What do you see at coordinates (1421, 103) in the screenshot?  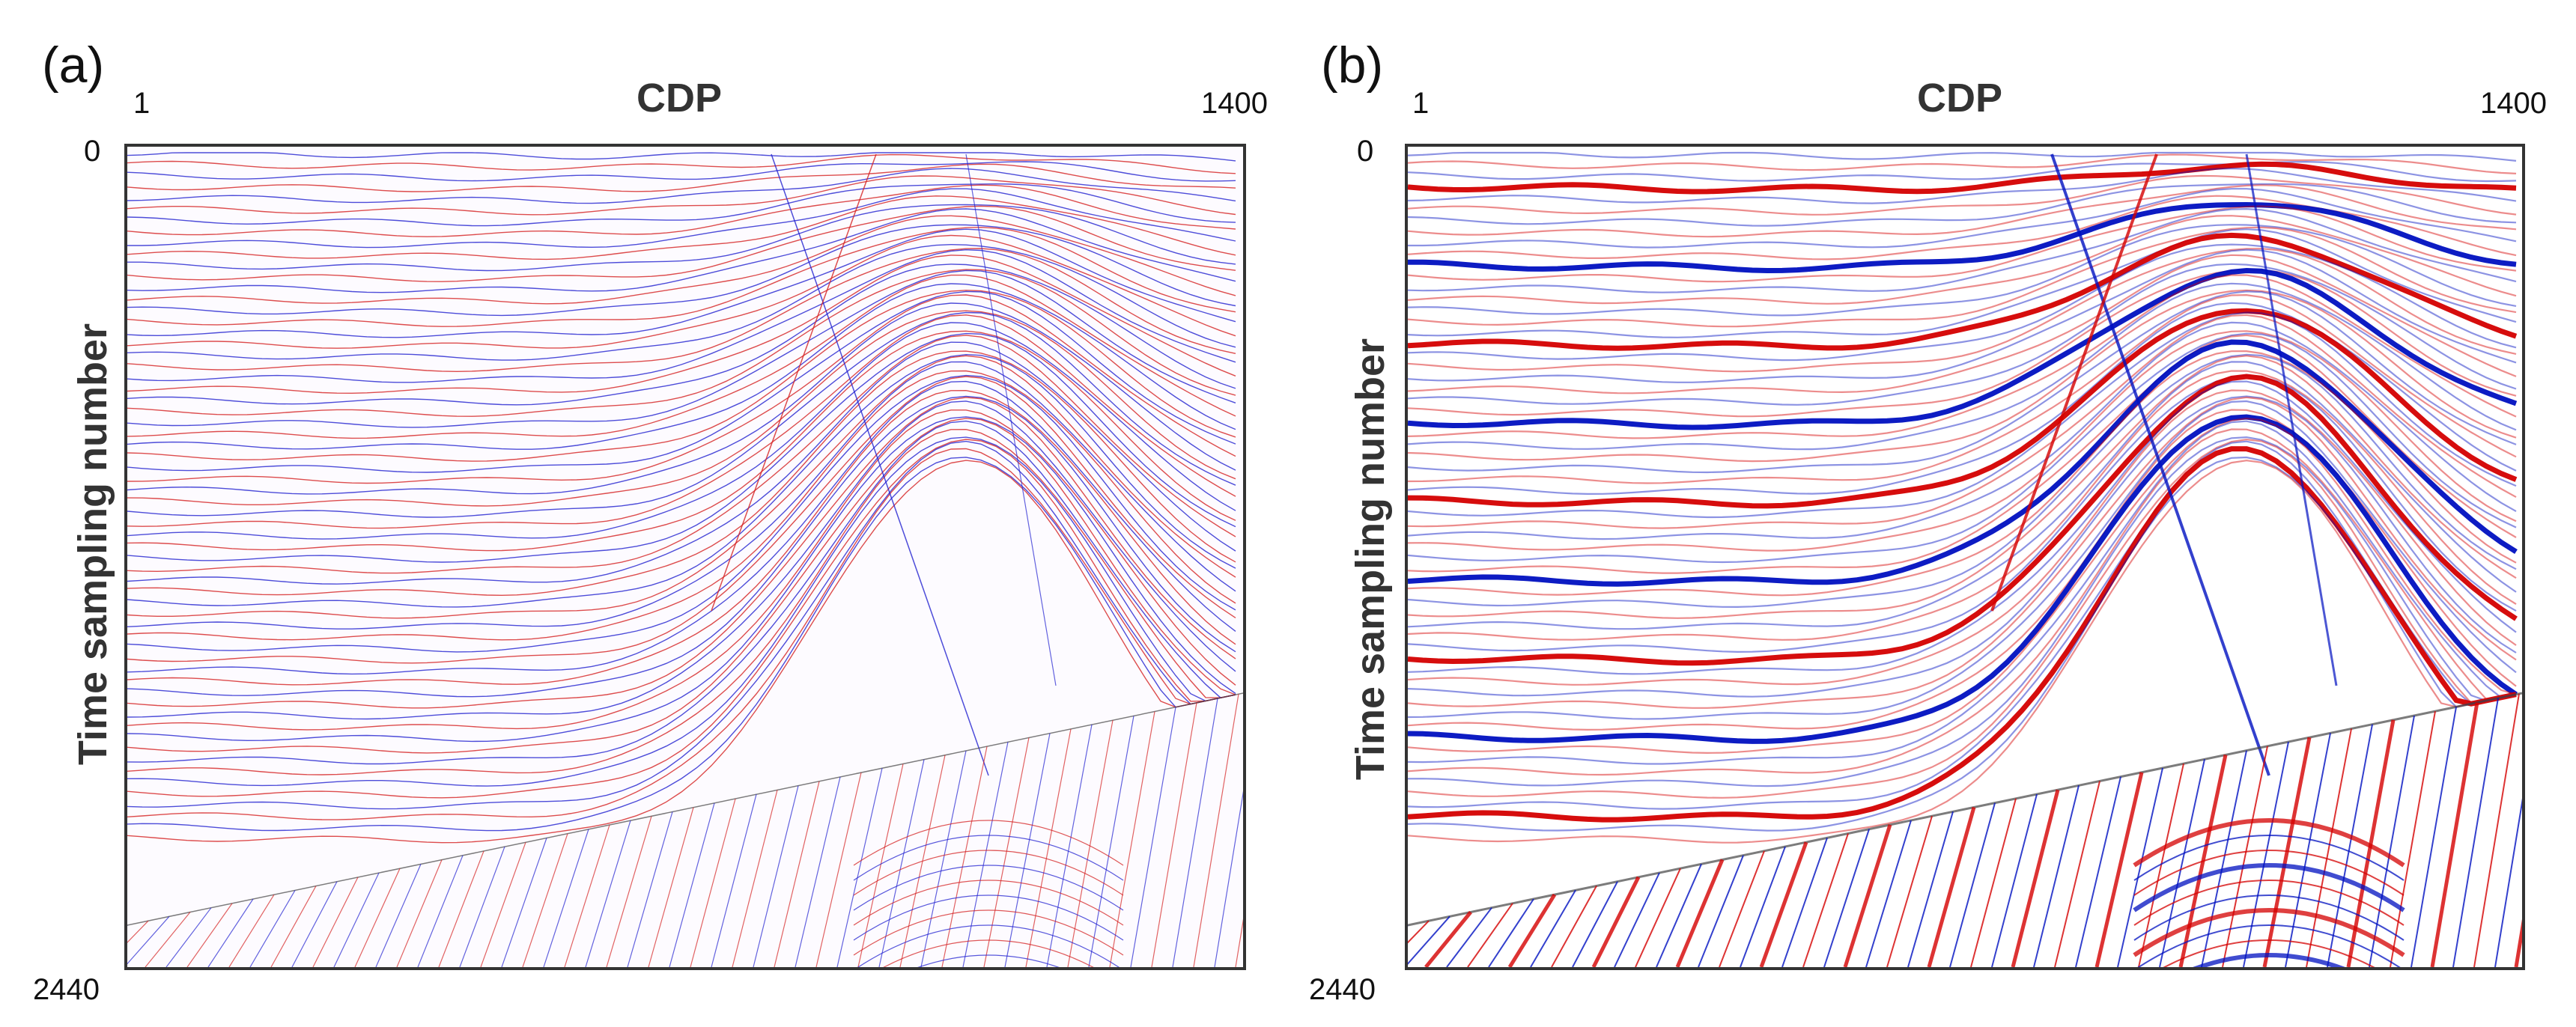 I see `panel-b-x-tick-start: 1` at bounding box center [1421, 103].